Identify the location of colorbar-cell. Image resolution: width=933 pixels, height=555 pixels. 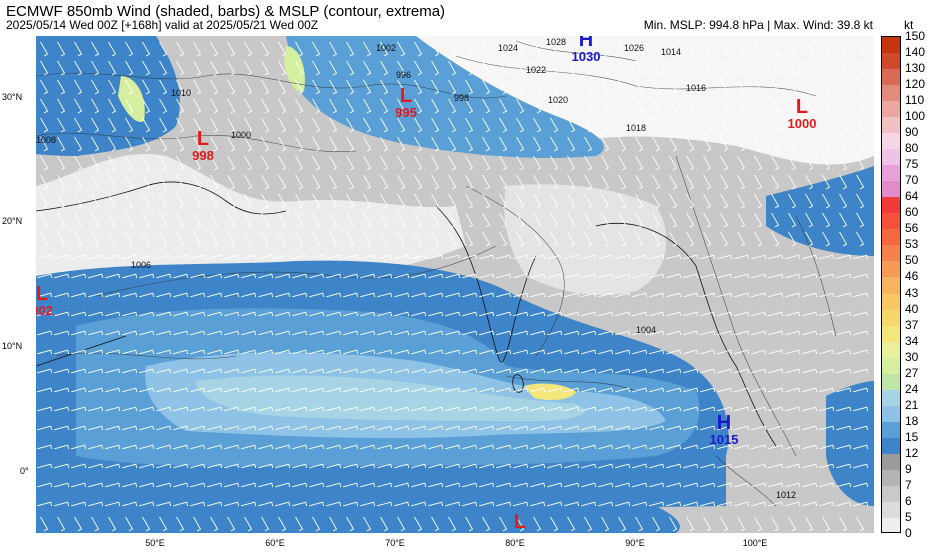
(891, 45).